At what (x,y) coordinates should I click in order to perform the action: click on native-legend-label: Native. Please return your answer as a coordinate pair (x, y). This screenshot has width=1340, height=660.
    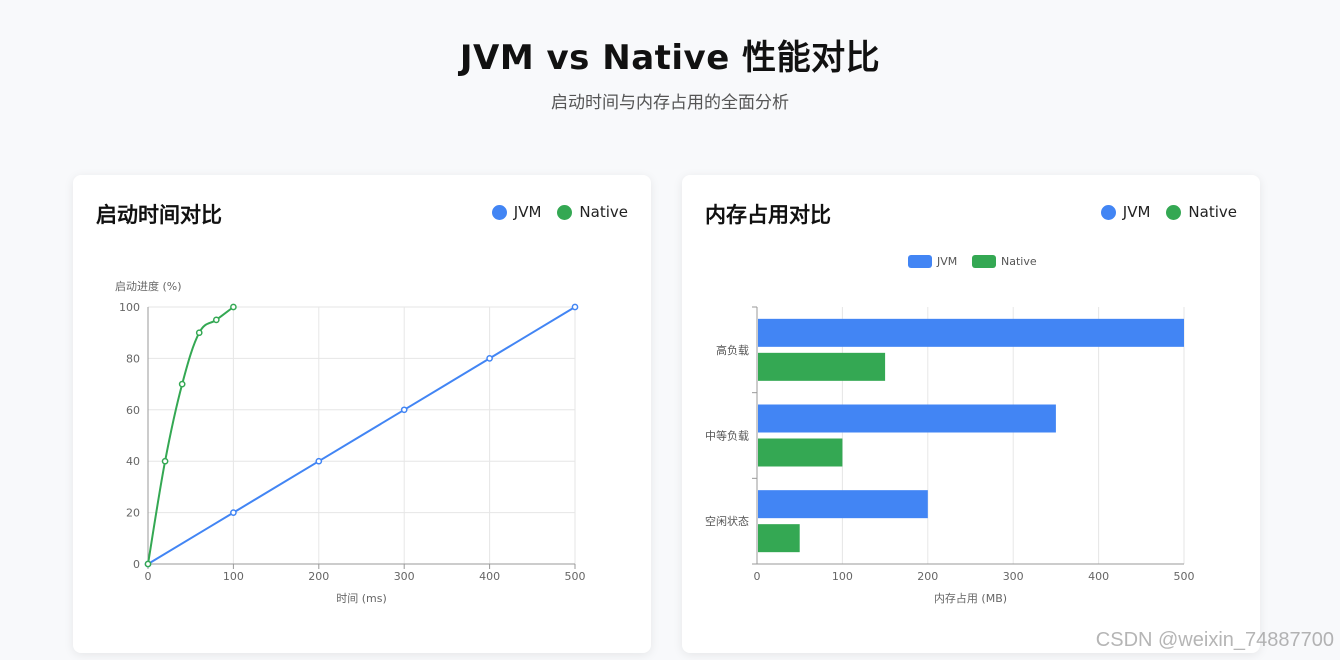
    Looking at the image, I should click on (1019, 261).